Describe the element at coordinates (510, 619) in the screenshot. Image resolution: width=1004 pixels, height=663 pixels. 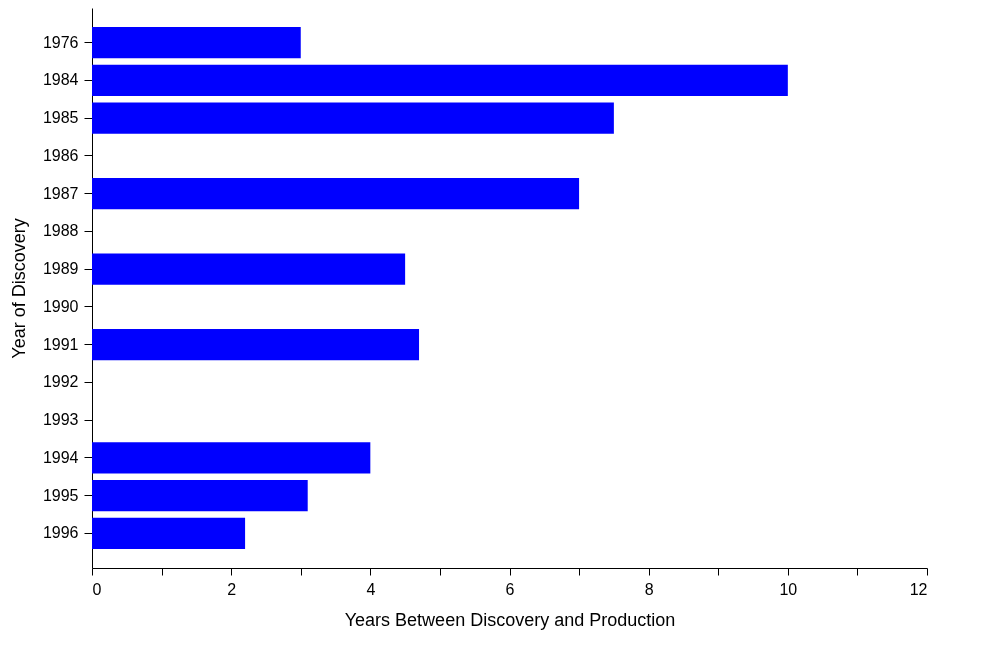
I see `x-axis-title: Years Between Discovery and Production` at that location.